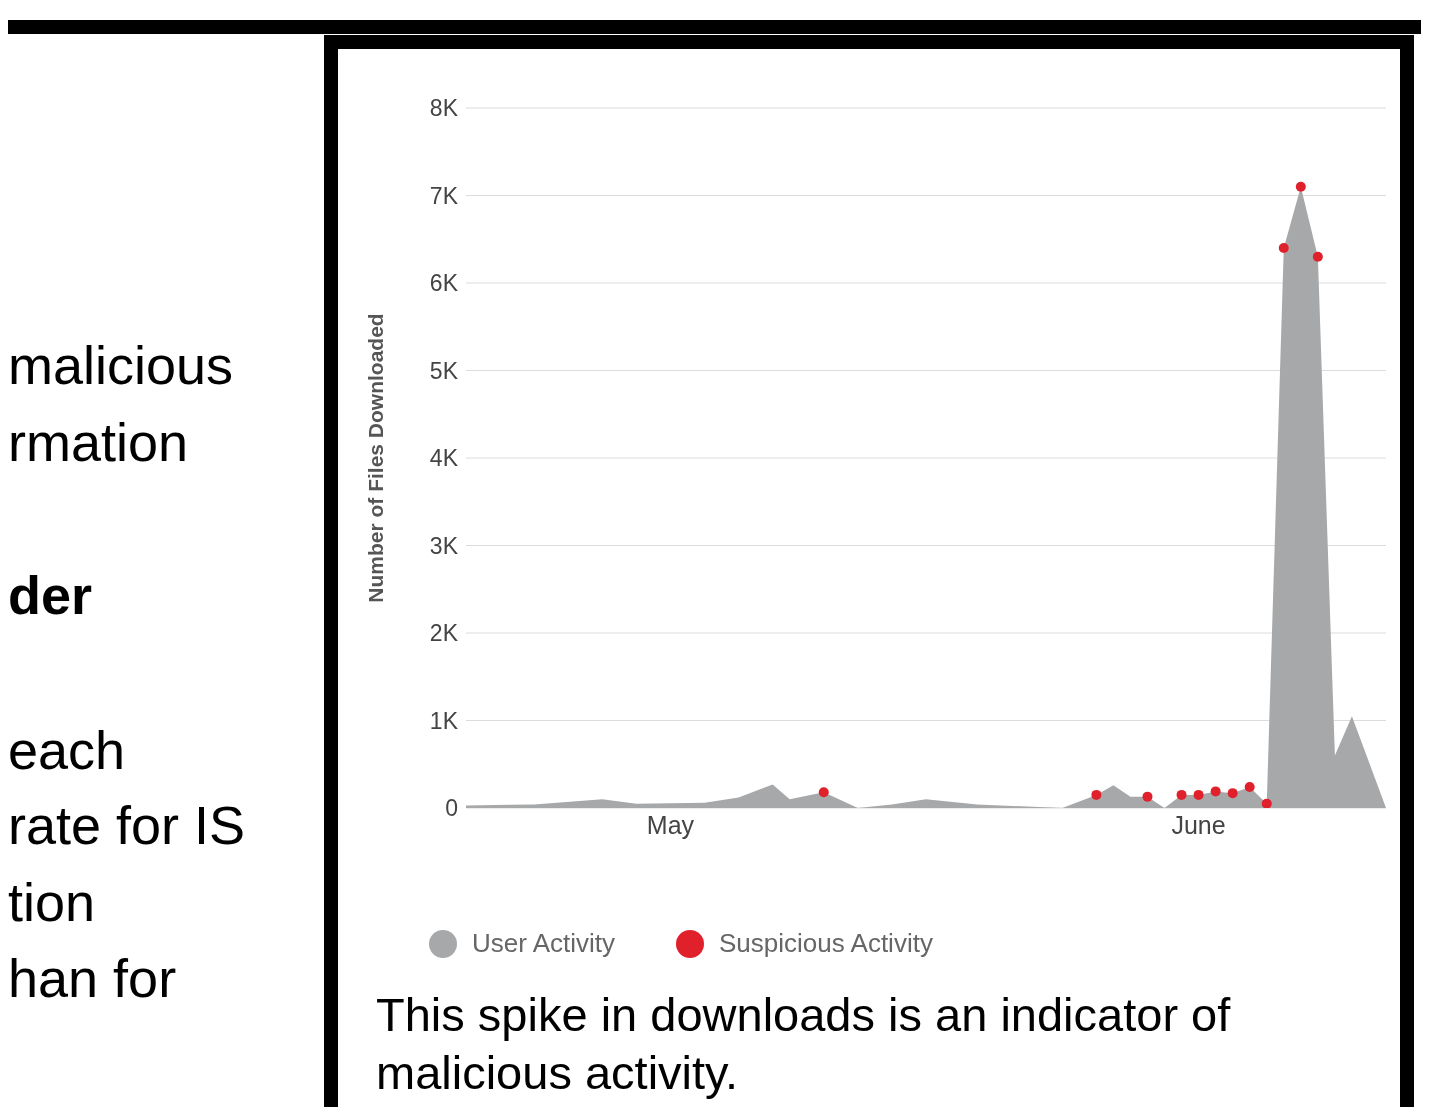 The height and width of the screenshot is (1107, 1429). What do you see at coordinates (52, 902) in the screenshot?
I see `text: tion` at bounding box center [52, 902].